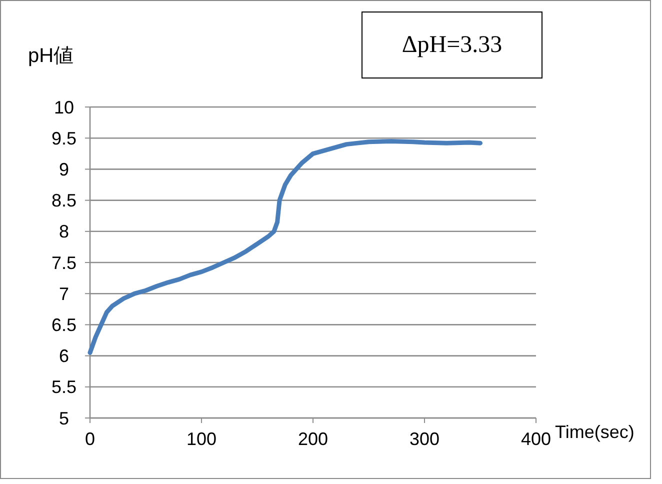  Describe the element at coordinates (64, 232) in the screenshot. I see `y-tick-label: 8` at that location.